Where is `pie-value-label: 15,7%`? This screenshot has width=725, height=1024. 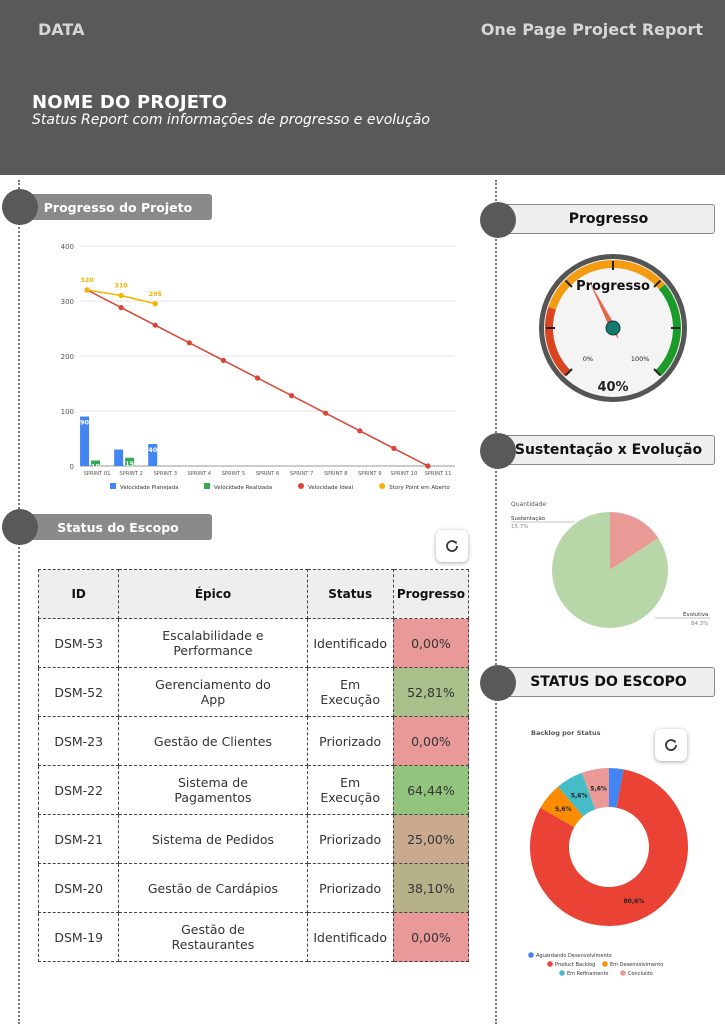 pie-value-label: 15,7% is located at coordinates (519, 527).